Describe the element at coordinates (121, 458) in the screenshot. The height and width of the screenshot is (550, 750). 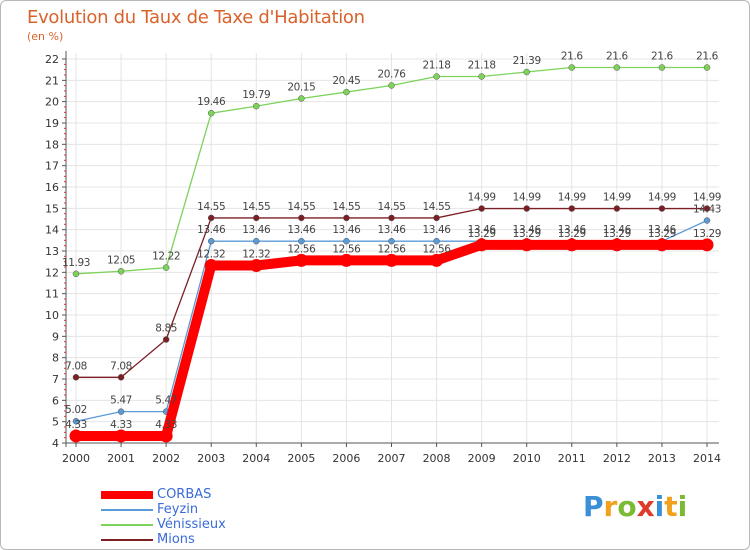
I see `x-tick-label: 2001` at that location.